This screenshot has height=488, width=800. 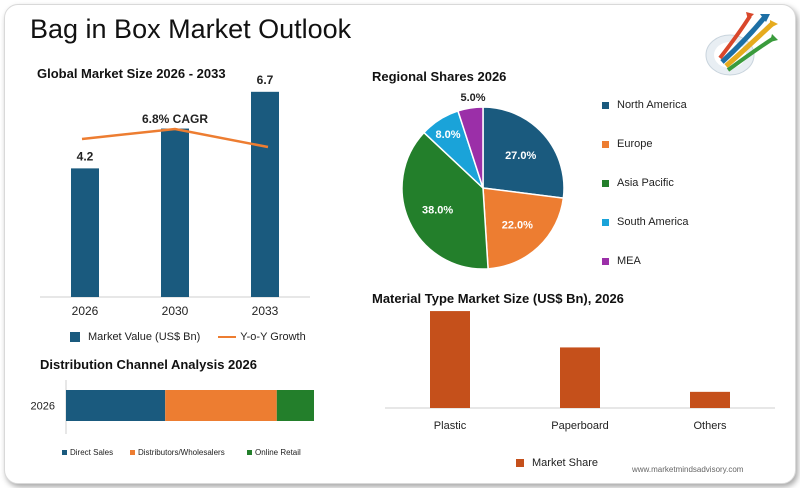 I want to click on growth-legend-label: Y-o-Y Growth, so click(x=273, y=337).